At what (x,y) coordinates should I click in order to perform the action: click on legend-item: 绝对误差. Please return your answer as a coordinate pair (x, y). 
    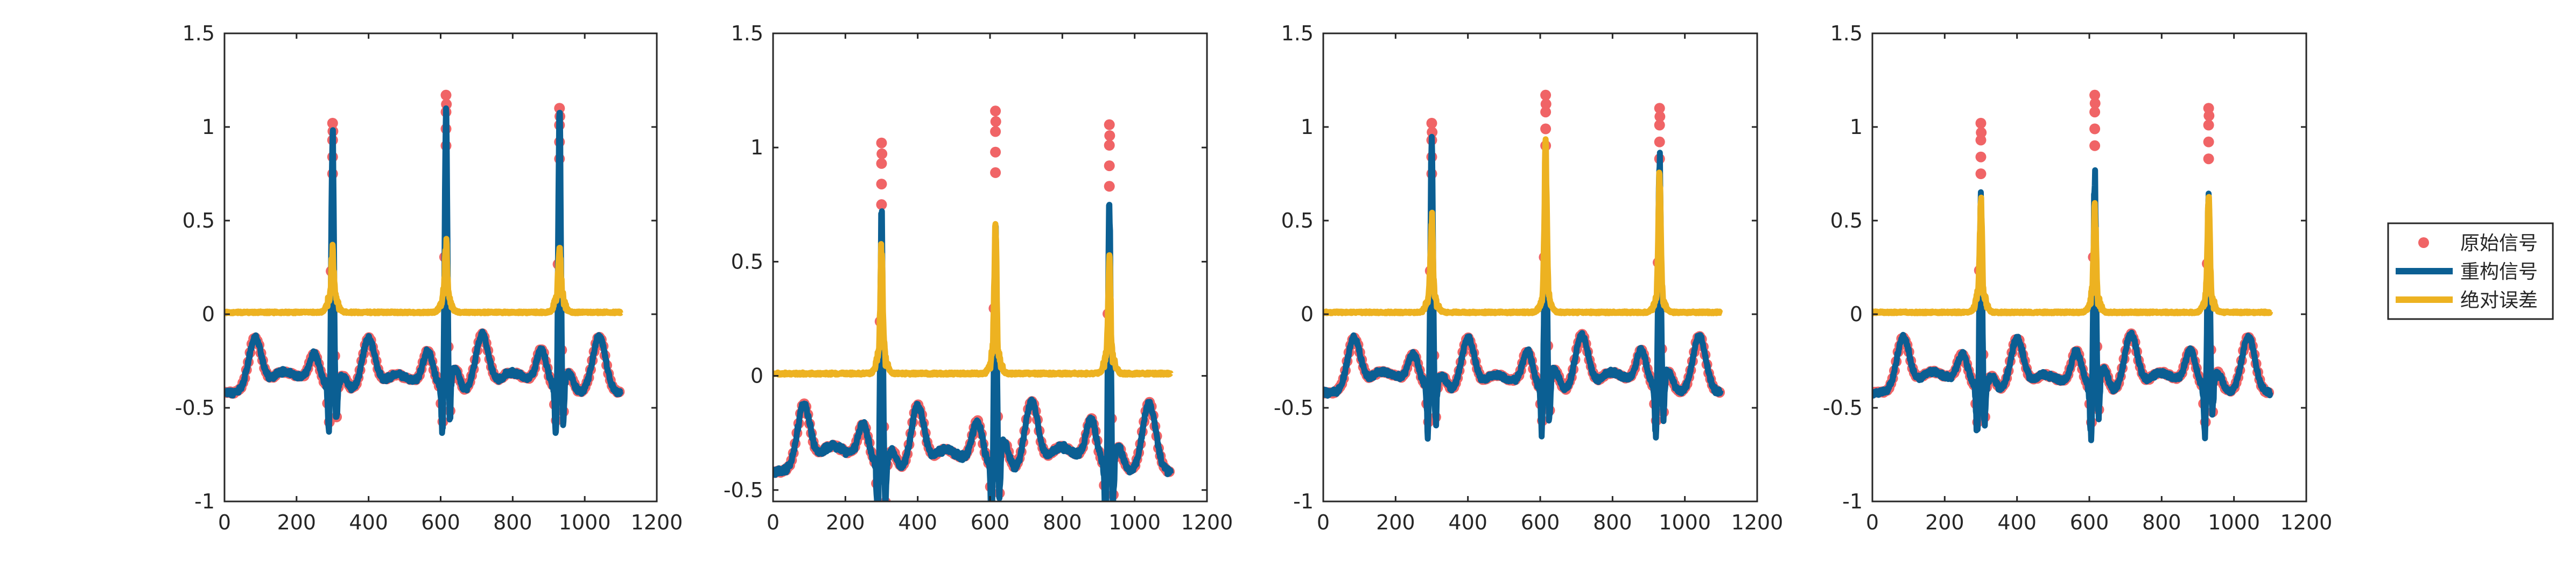
    Looking at the image, I should click on (2467, 300).